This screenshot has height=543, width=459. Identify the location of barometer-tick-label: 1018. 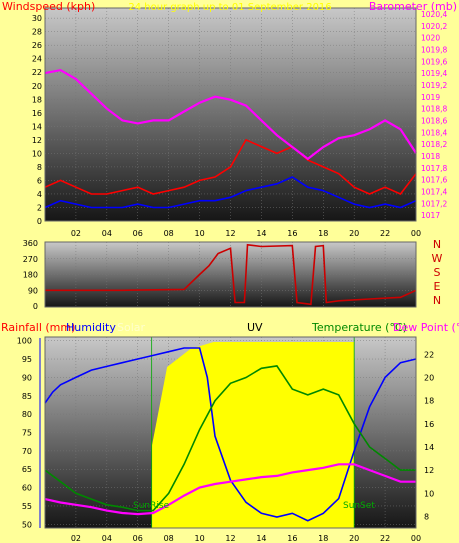
(430, 156).